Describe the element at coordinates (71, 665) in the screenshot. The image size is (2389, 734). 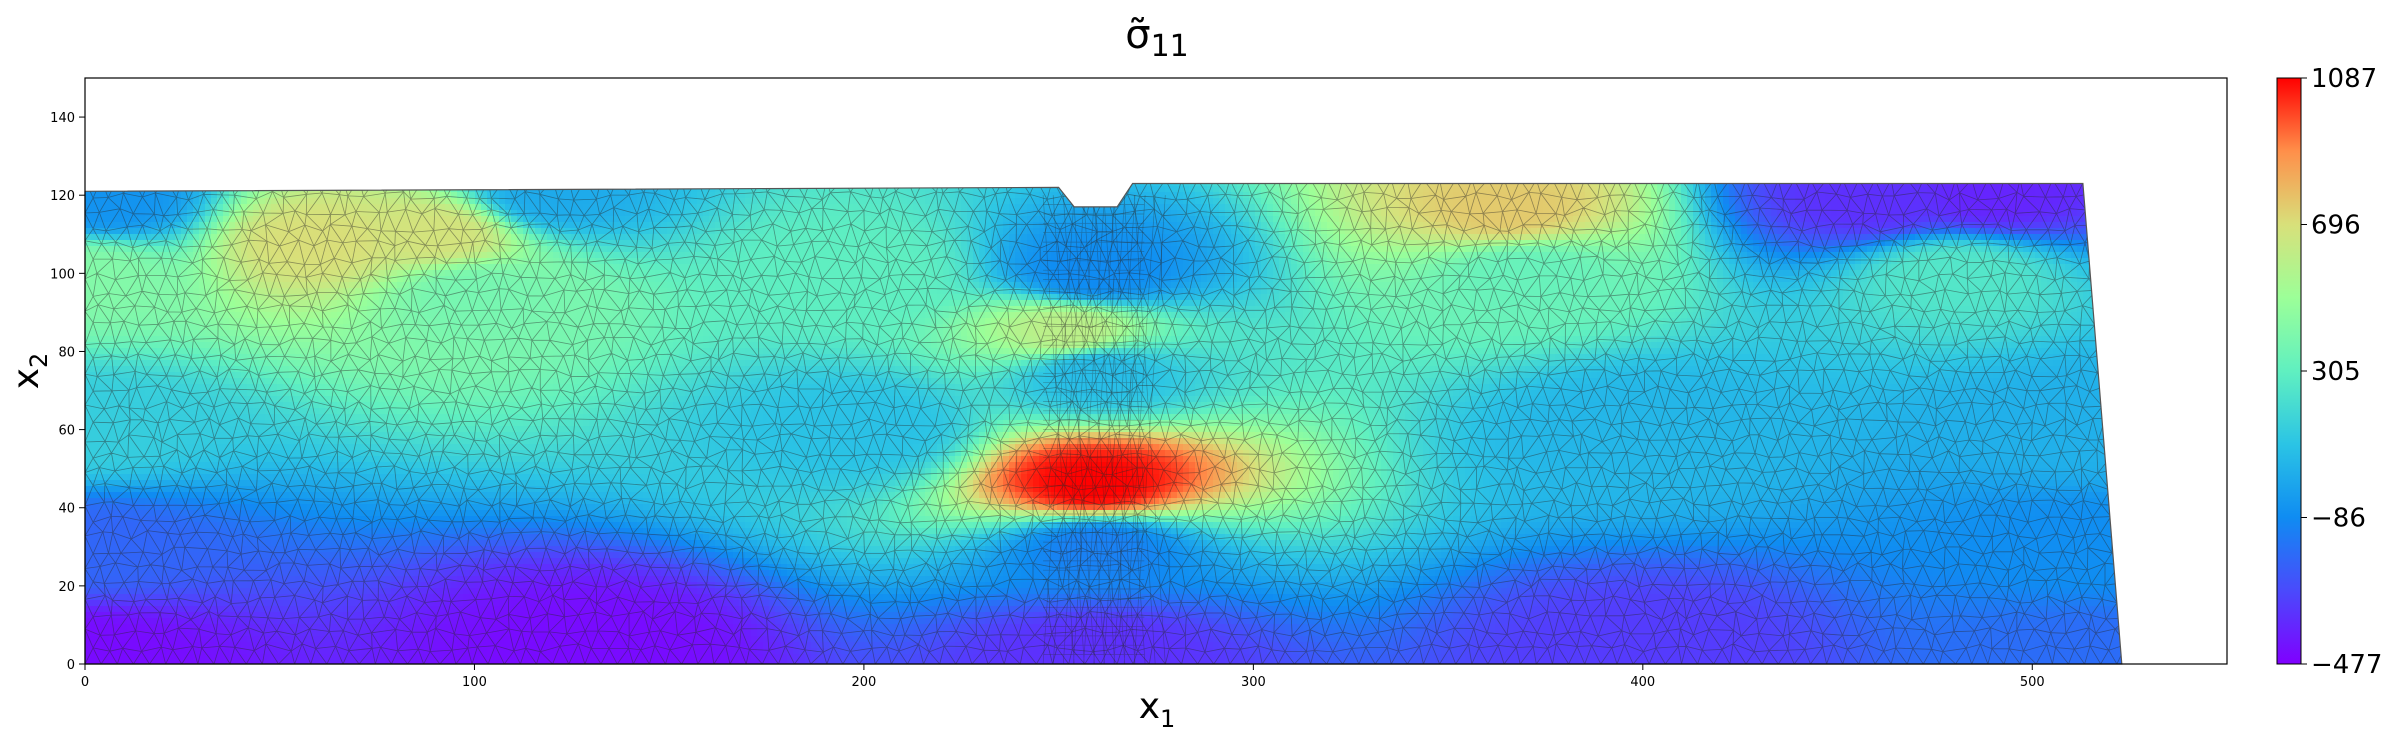
I see `y-tick-label: 0` at that location.